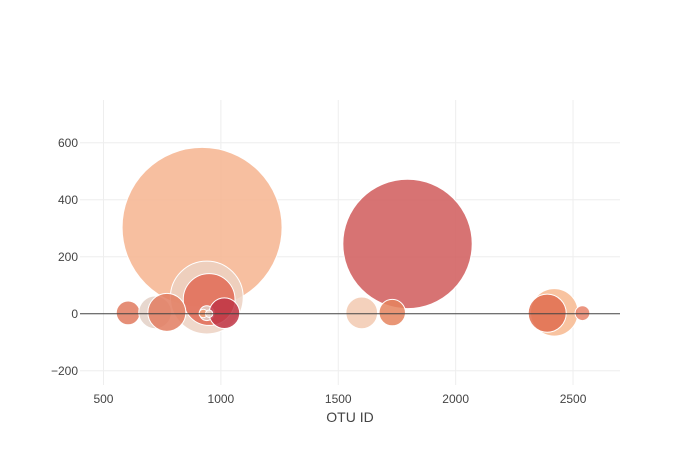  Describe the element at coordinates (68, 200) in the screenshot. I see `y-tick-label: 400` at that location.